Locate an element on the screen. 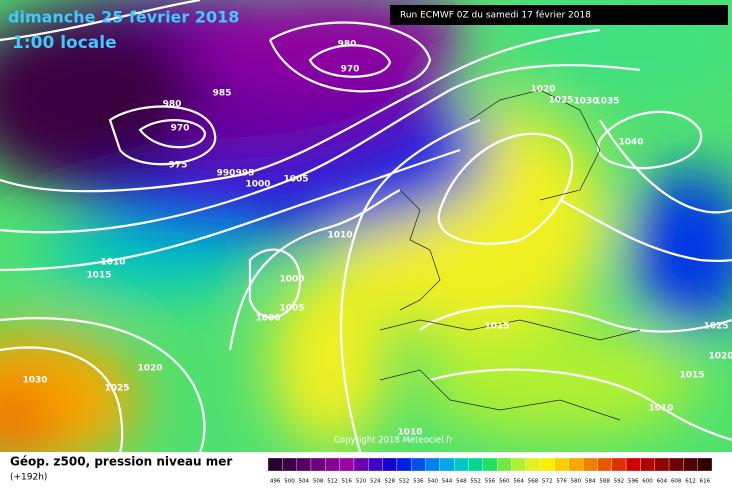 The width and height of the screenshot is (732, 488). scale-label: 592 is located at coordinates (619, 482).